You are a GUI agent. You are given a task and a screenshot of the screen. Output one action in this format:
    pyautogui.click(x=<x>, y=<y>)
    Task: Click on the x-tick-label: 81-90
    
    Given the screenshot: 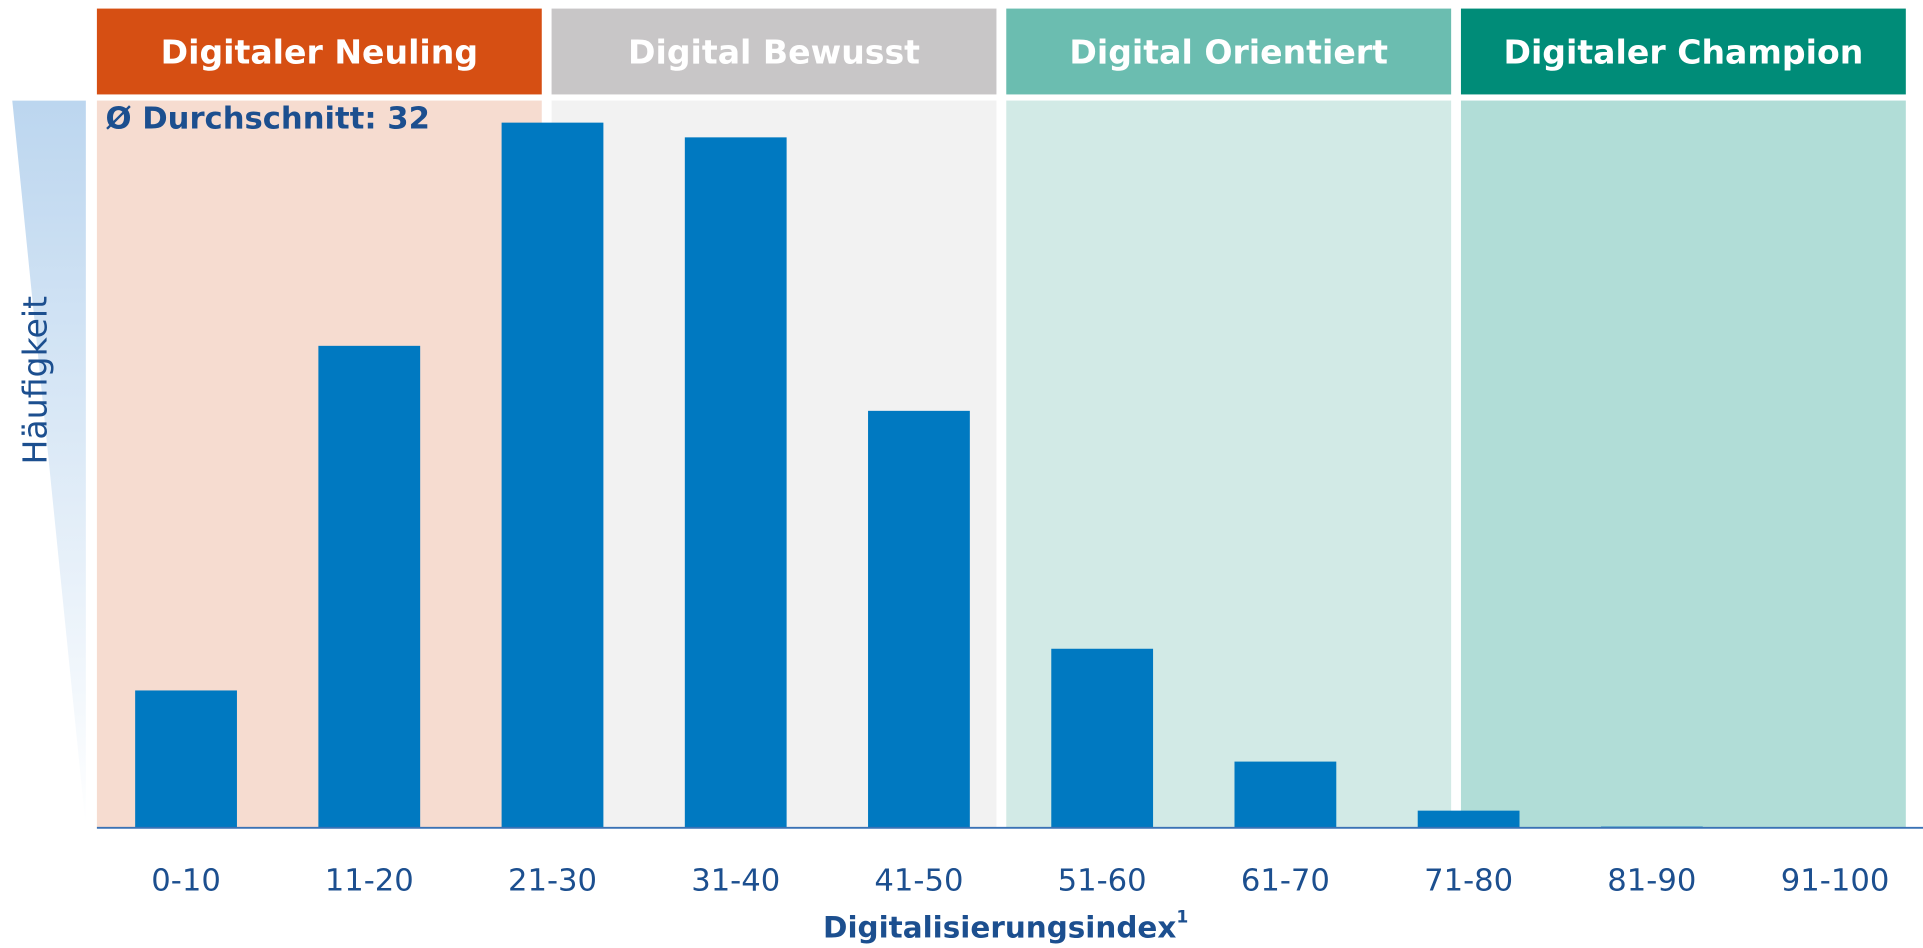 What is the action you would take?
    pyautogui.click(x=1651, y=880)
    